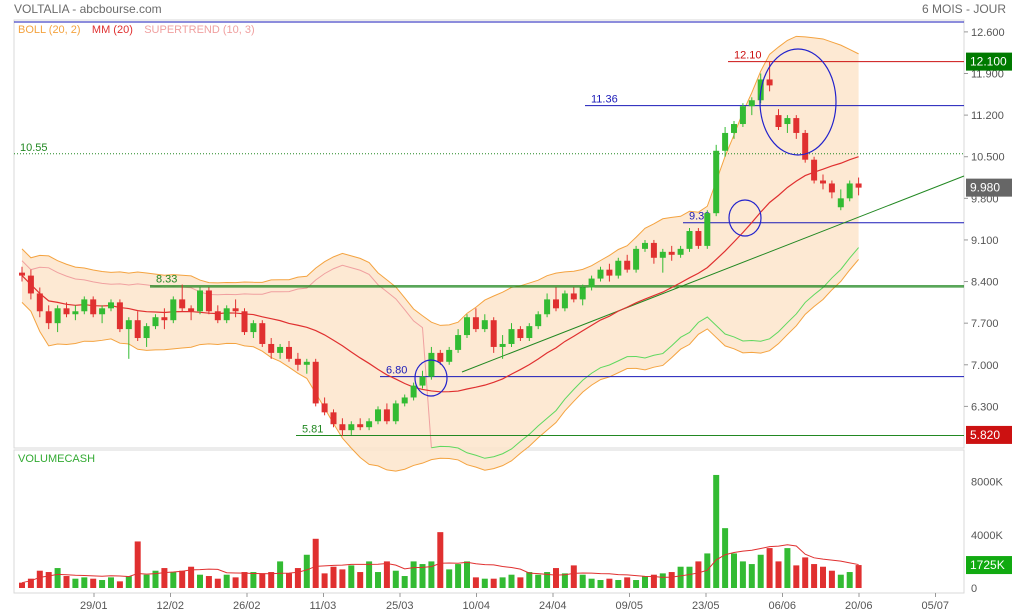  I want to click on date-tick-label: 24/04, so click(553, 606).